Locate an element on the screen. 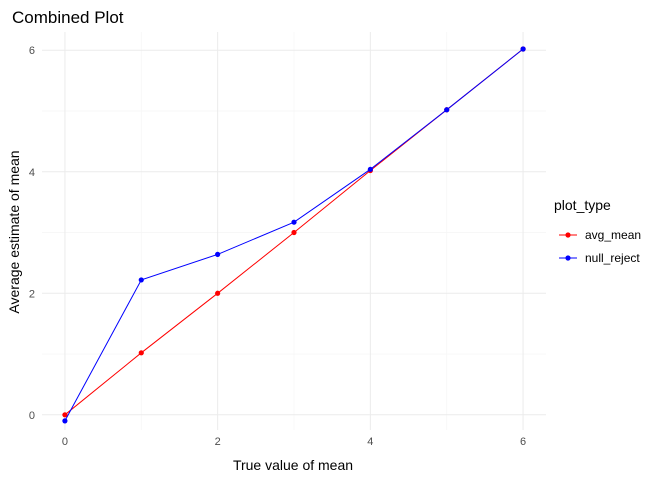 This screenshot has width=672, height=480. x-axis-label: True value of mean is located at coordinates (293, 465).